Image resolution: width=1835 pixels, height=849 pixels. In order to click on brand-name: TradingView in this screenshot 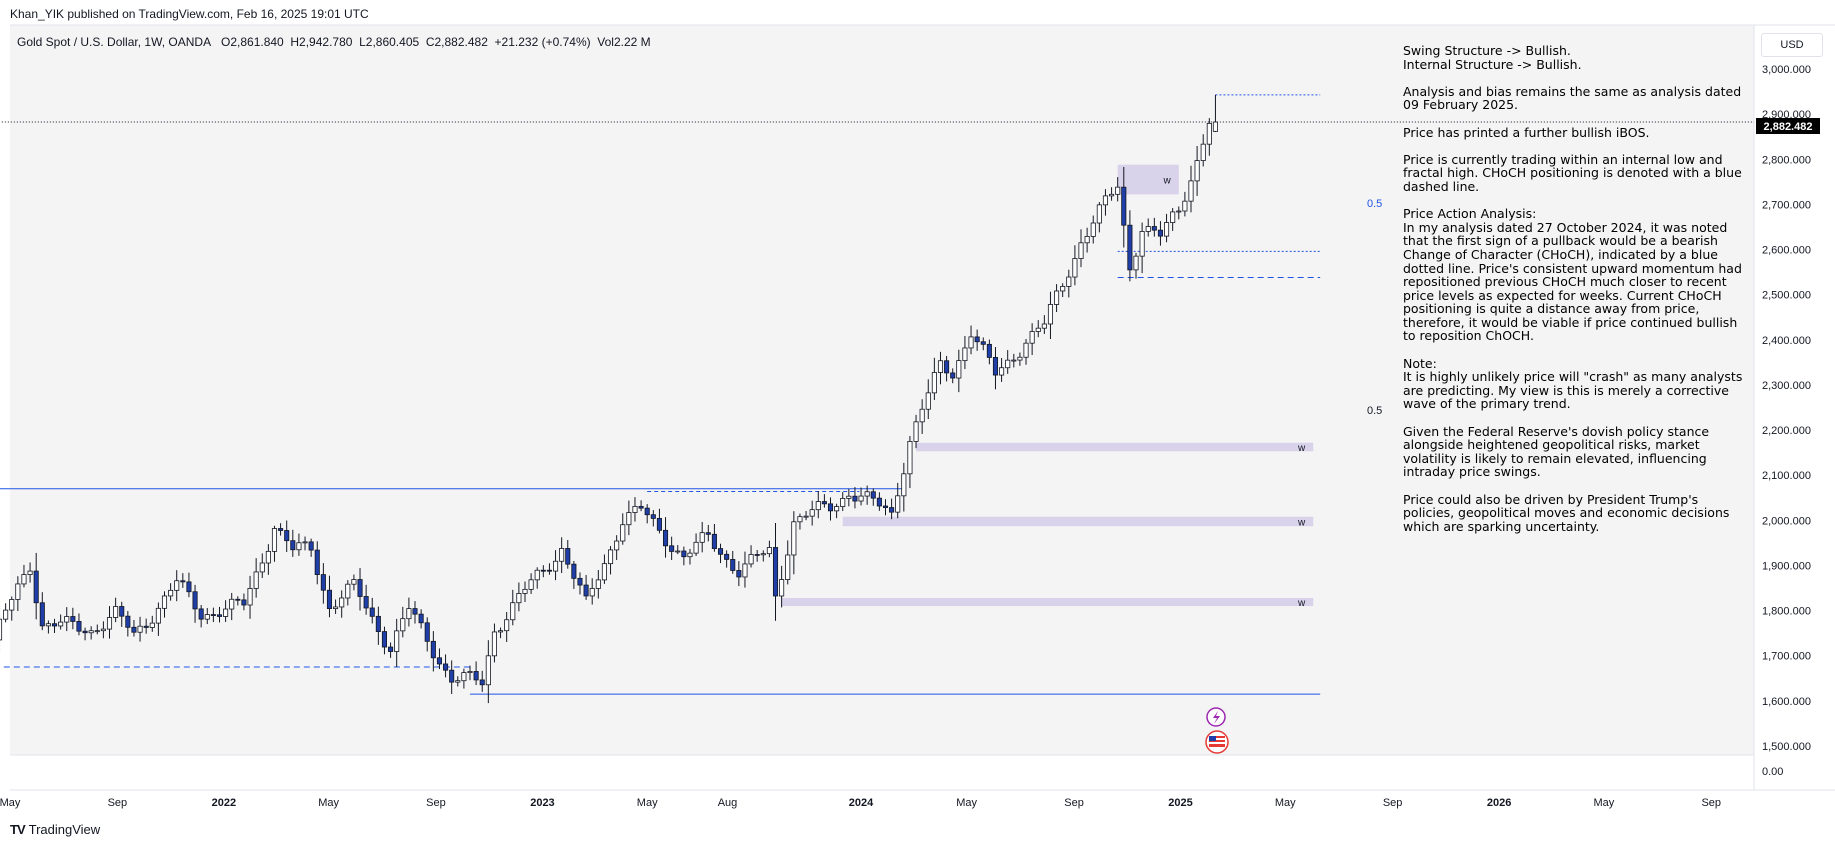, I will do `click(64, 829)`.